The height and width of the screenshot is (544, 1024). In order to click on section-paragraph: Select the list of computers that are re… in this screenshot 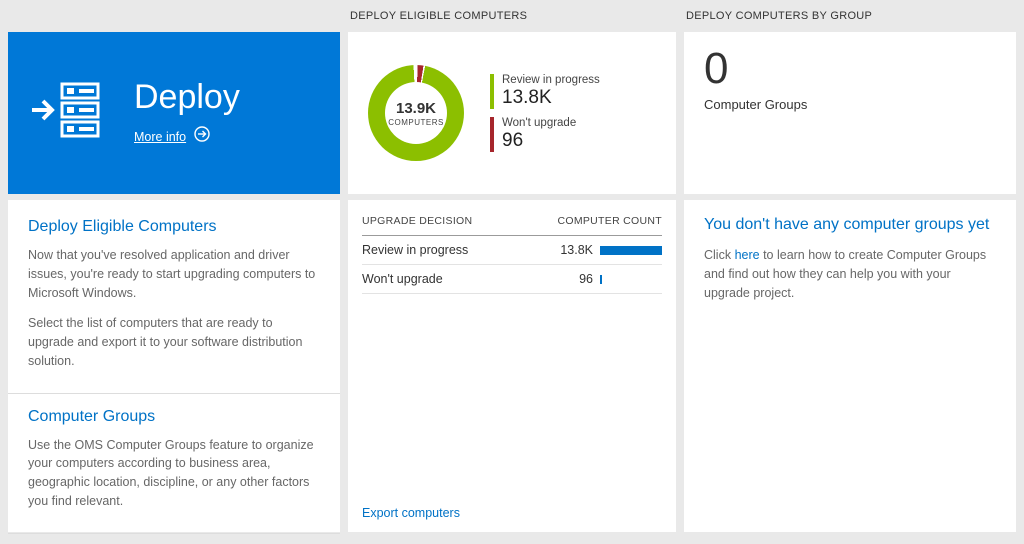, I will do `click(165, 342)`.